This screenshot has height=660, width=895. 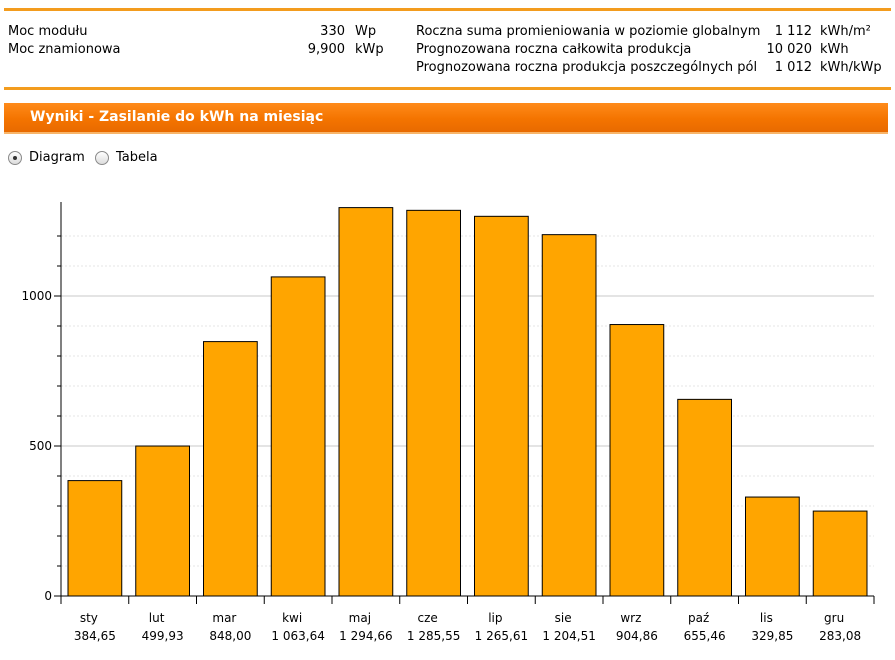 I want to click on value-label: 1 204,51, so click(x=568, y=636).